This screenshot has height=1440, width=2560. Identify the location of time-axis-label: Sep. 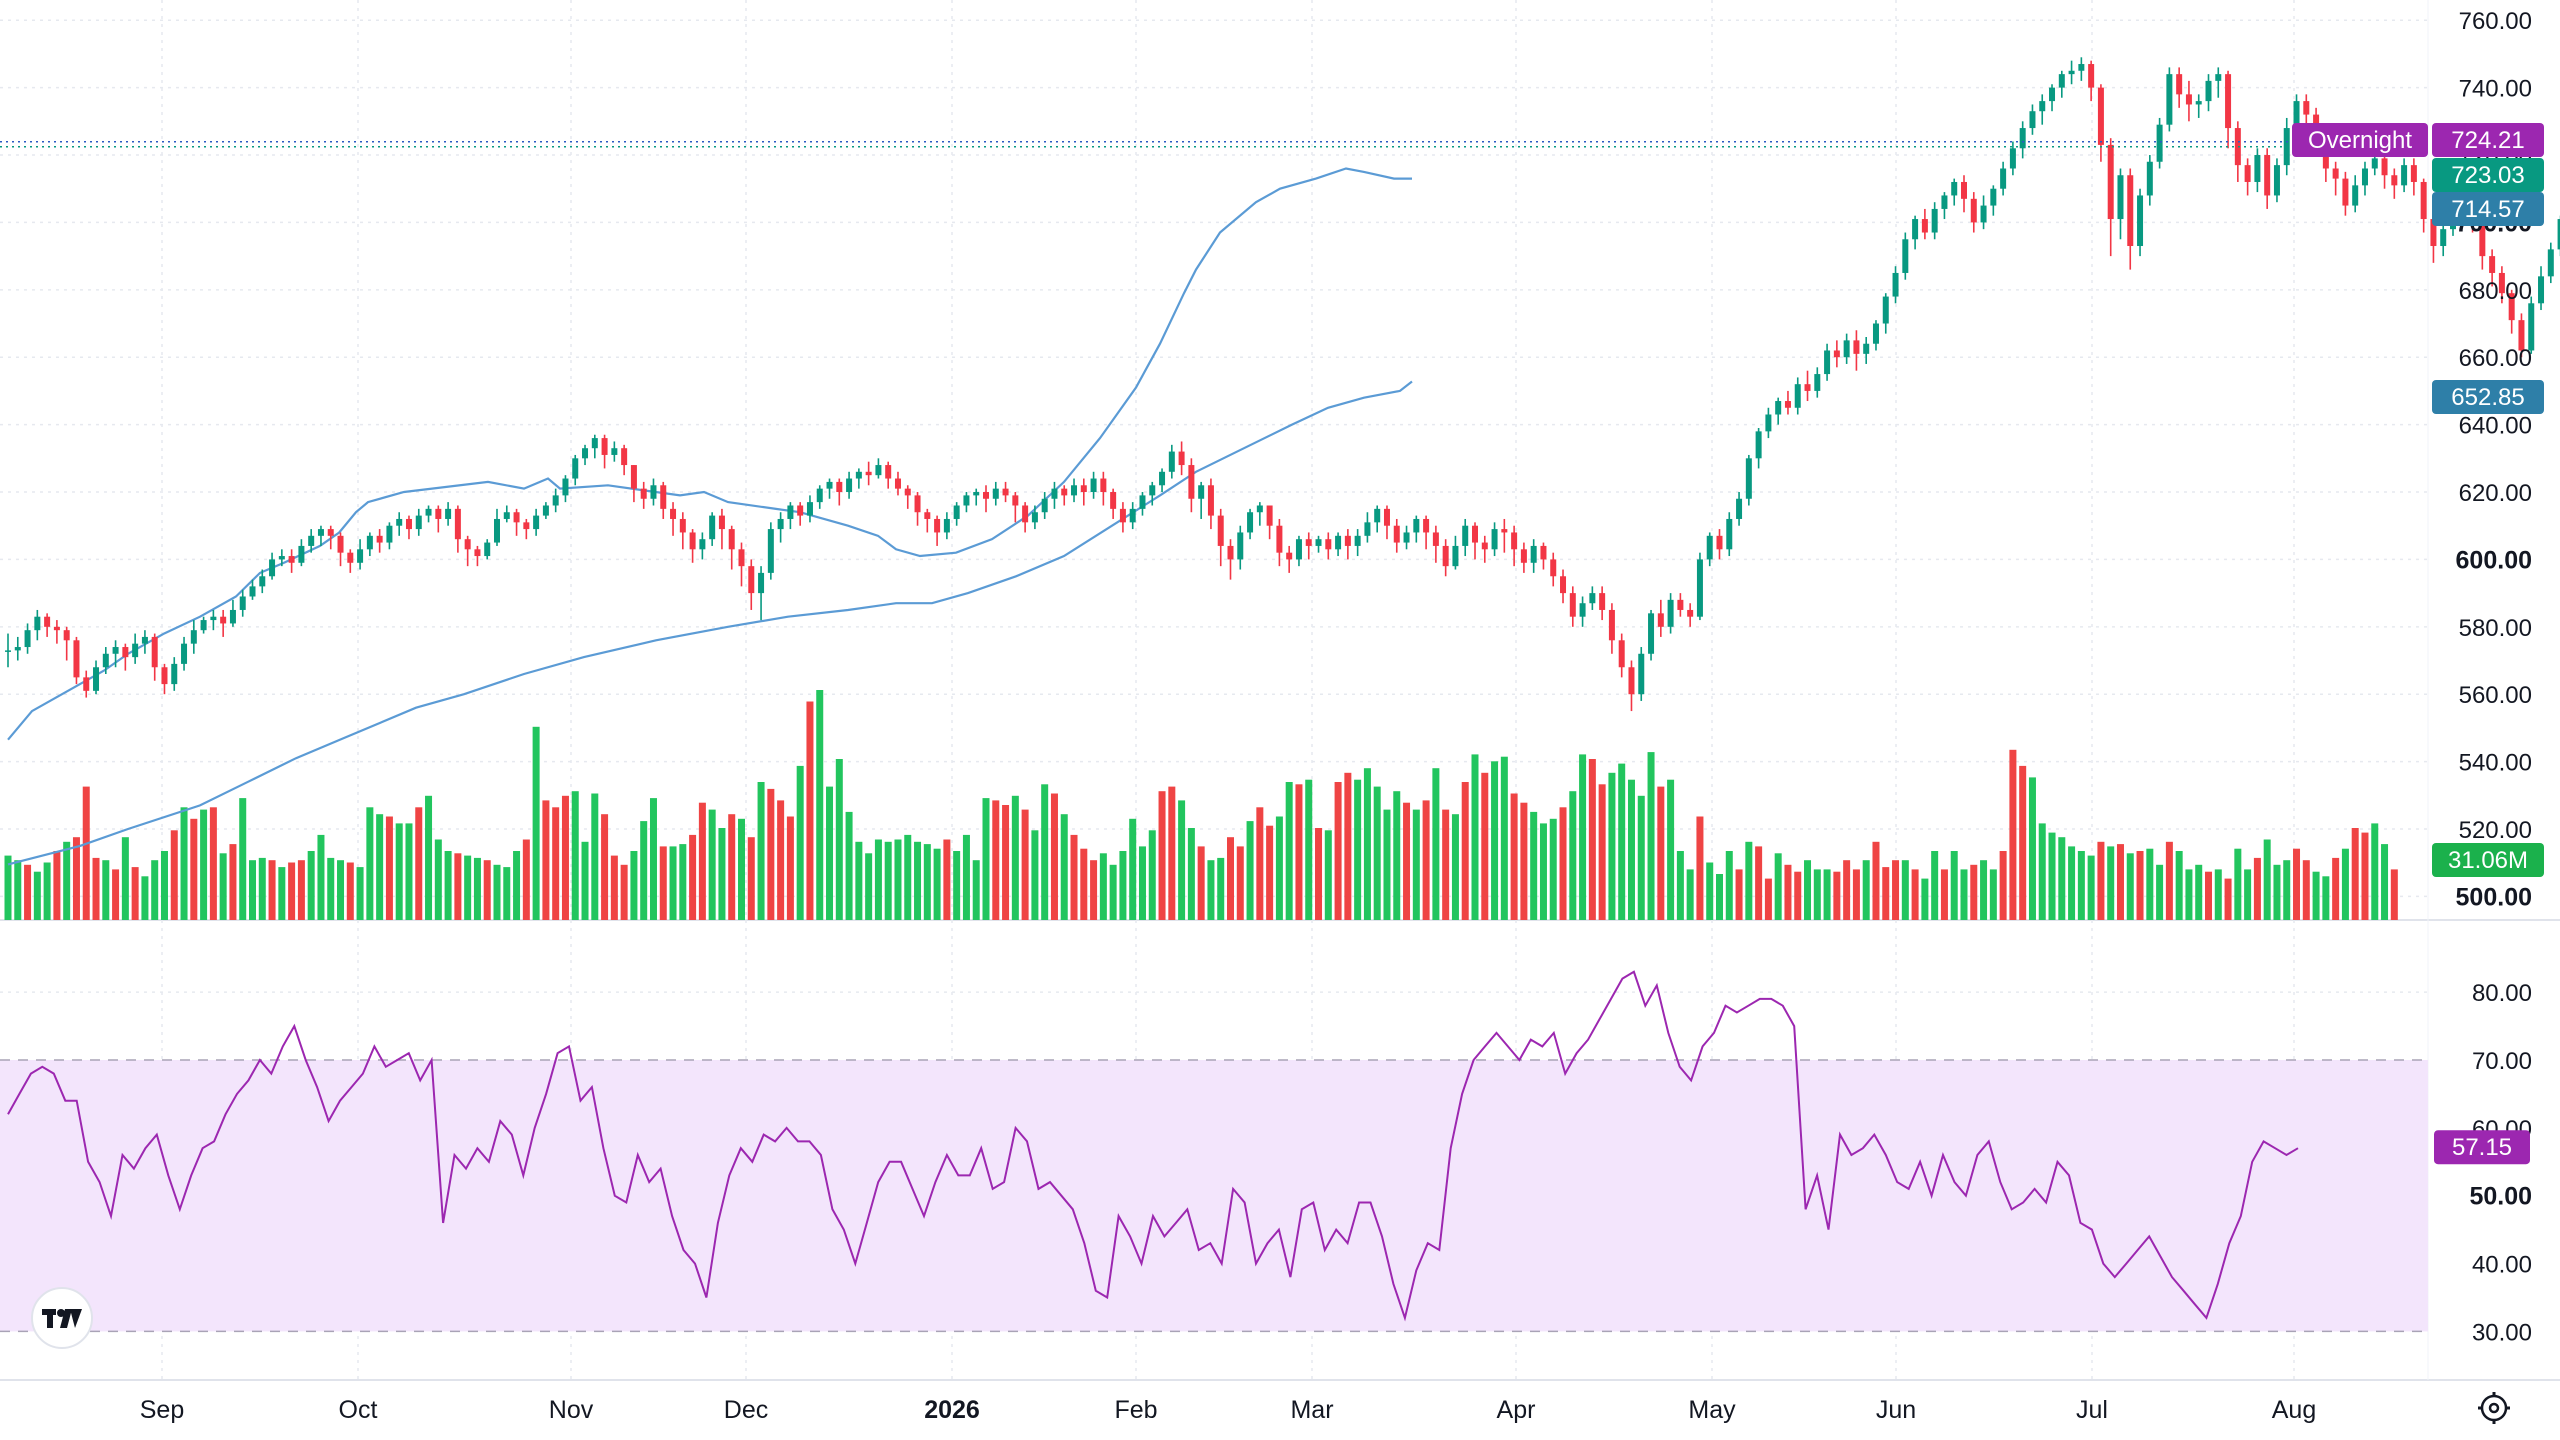
(162, 1410).